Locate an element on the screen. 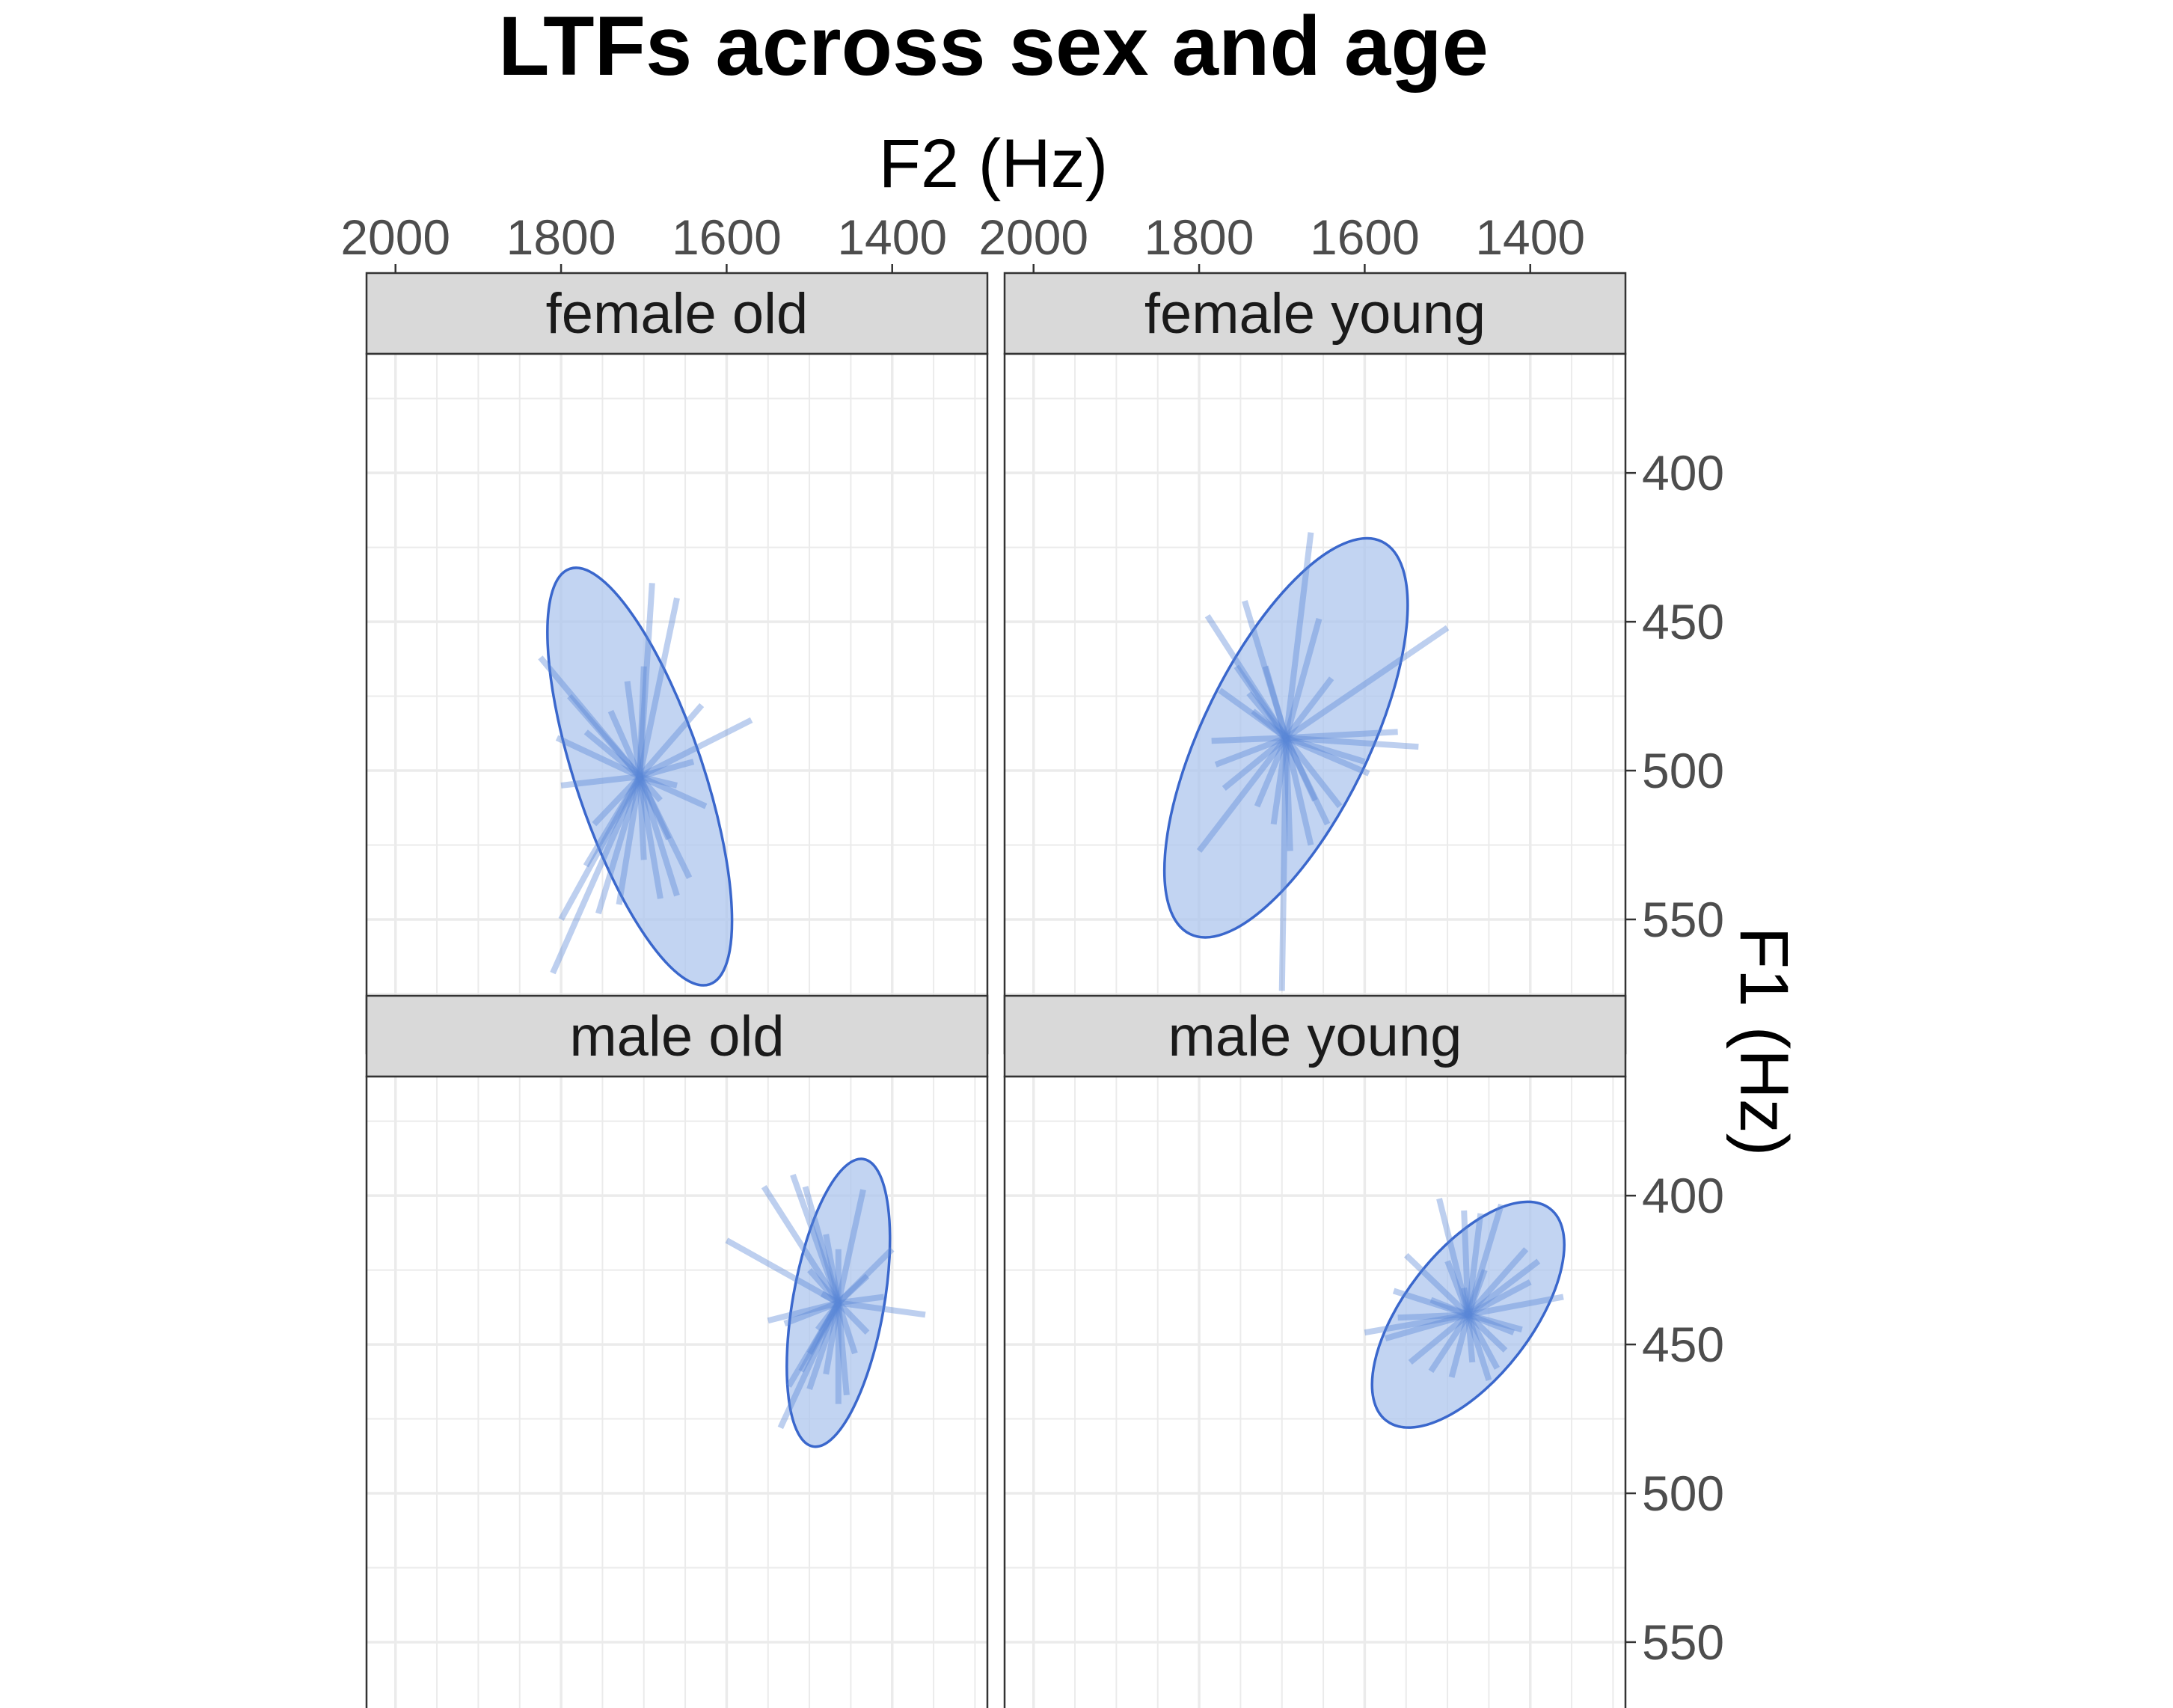 Image resolution: width=2173 pixels, height=1708 pixels. y-tick-label: 550 is located at coordinates (1683, 1642).